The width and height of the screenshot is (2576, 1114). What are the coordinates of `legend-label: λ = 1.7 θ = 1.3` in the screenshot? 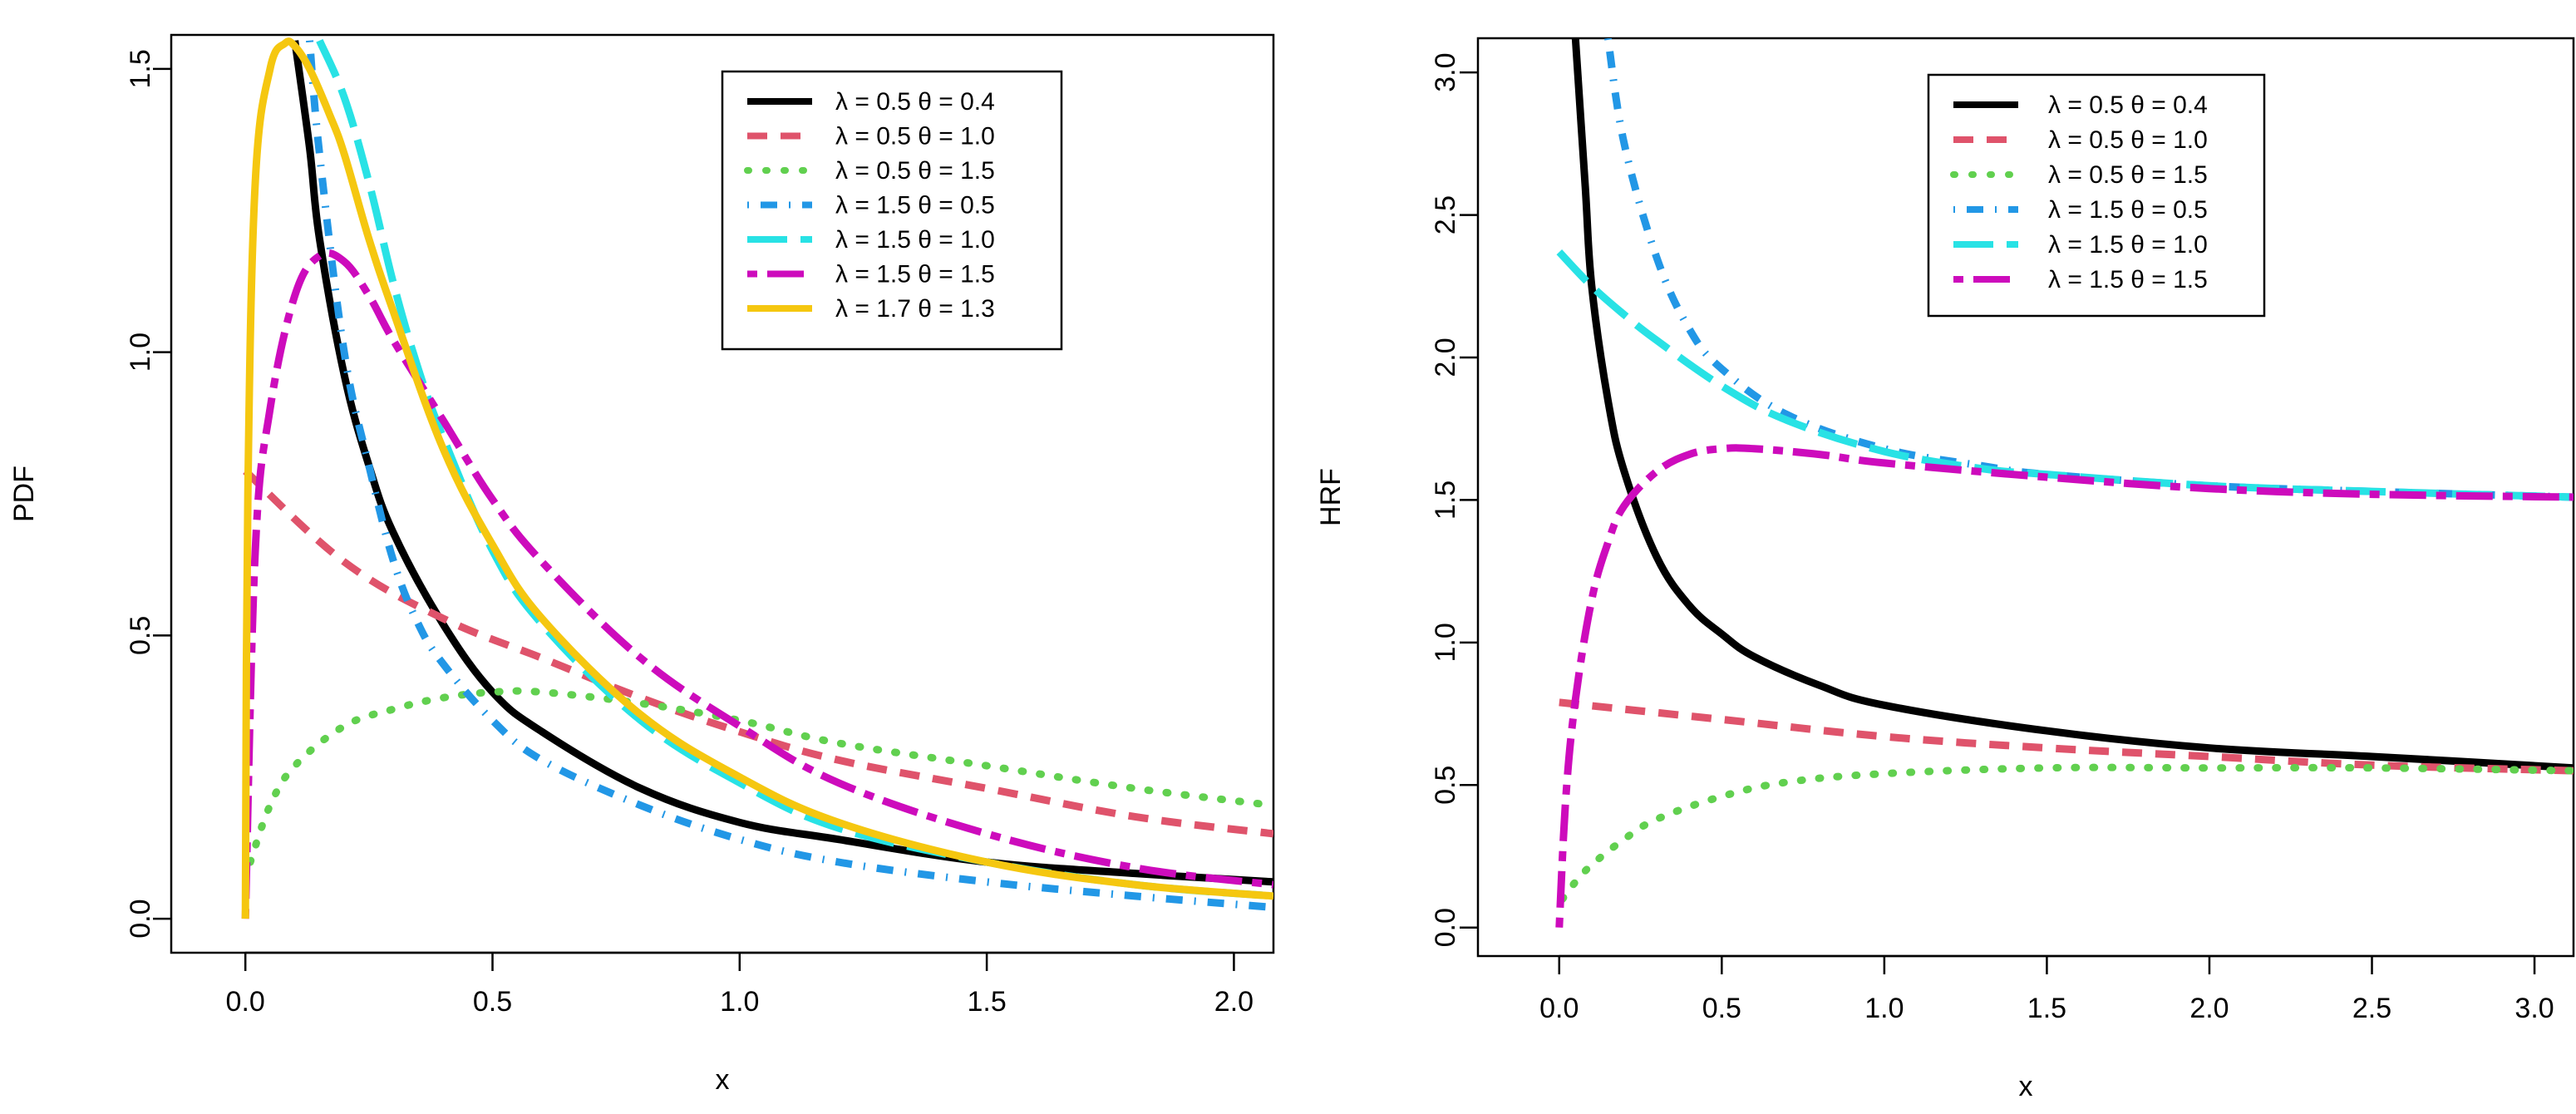 It's located at (915, 309).